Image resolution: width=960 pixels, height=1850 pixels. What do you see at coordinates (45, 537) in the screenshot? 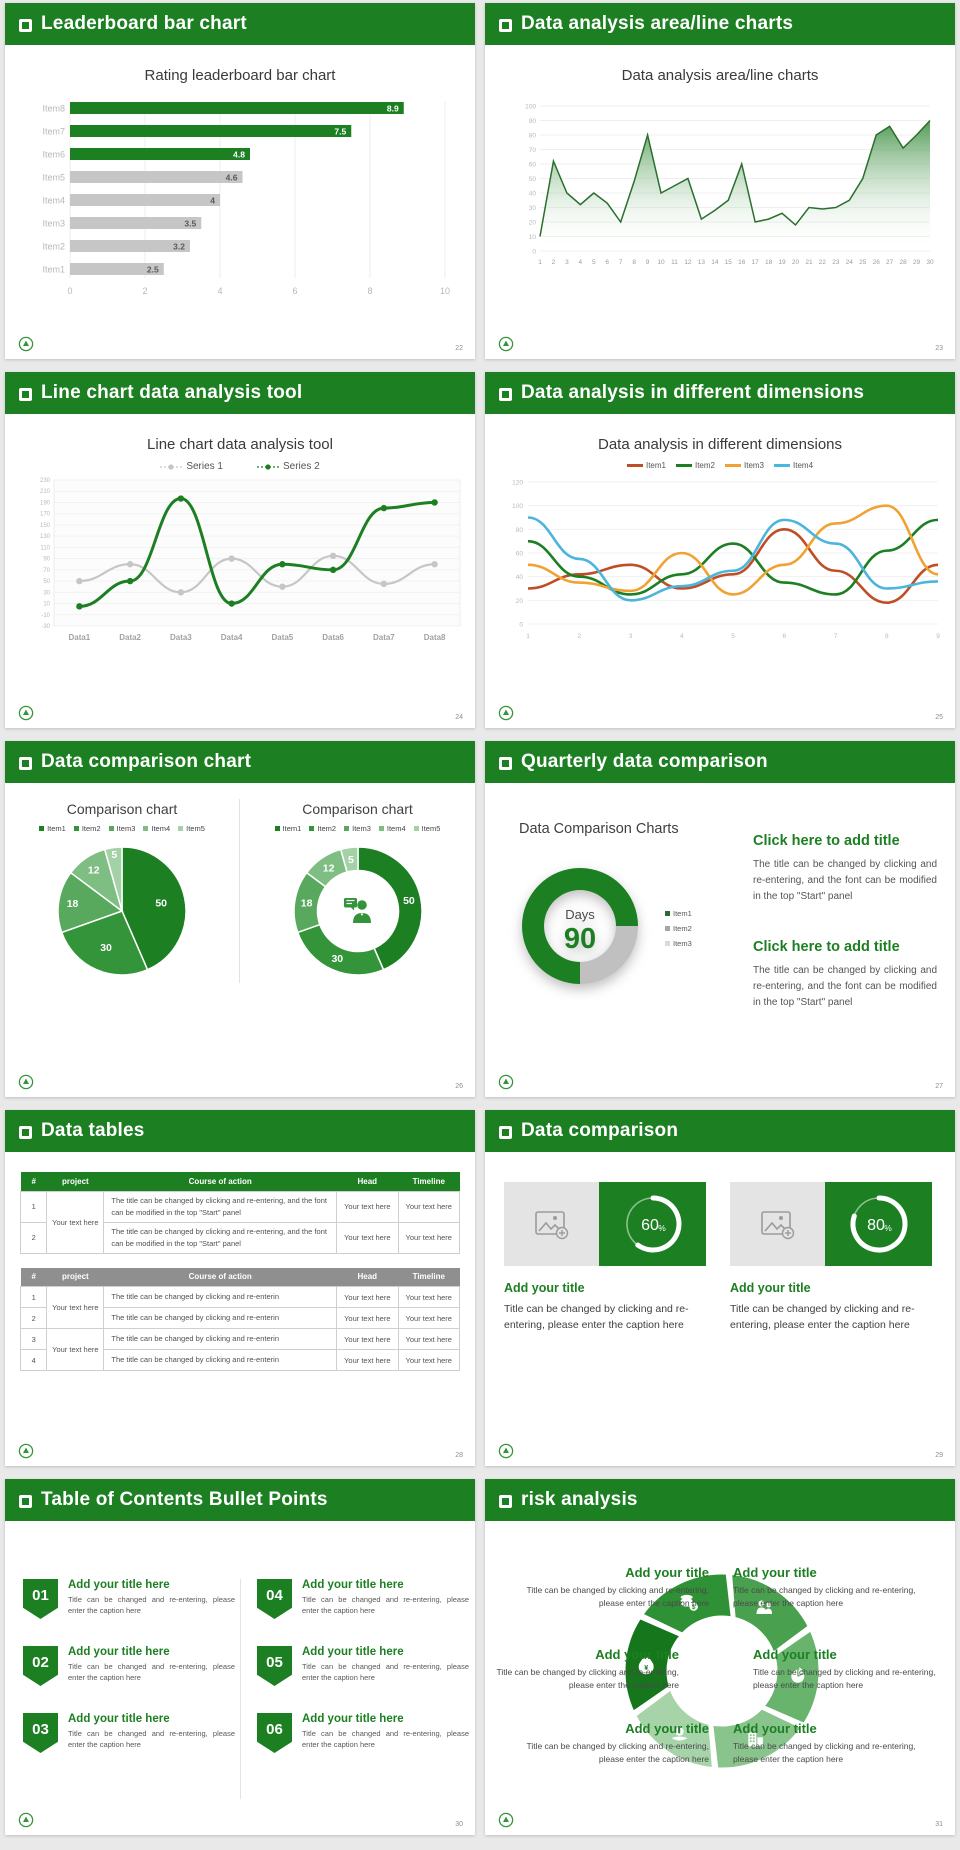
I see `svg-text: 130` at bounding box center [45, 537].